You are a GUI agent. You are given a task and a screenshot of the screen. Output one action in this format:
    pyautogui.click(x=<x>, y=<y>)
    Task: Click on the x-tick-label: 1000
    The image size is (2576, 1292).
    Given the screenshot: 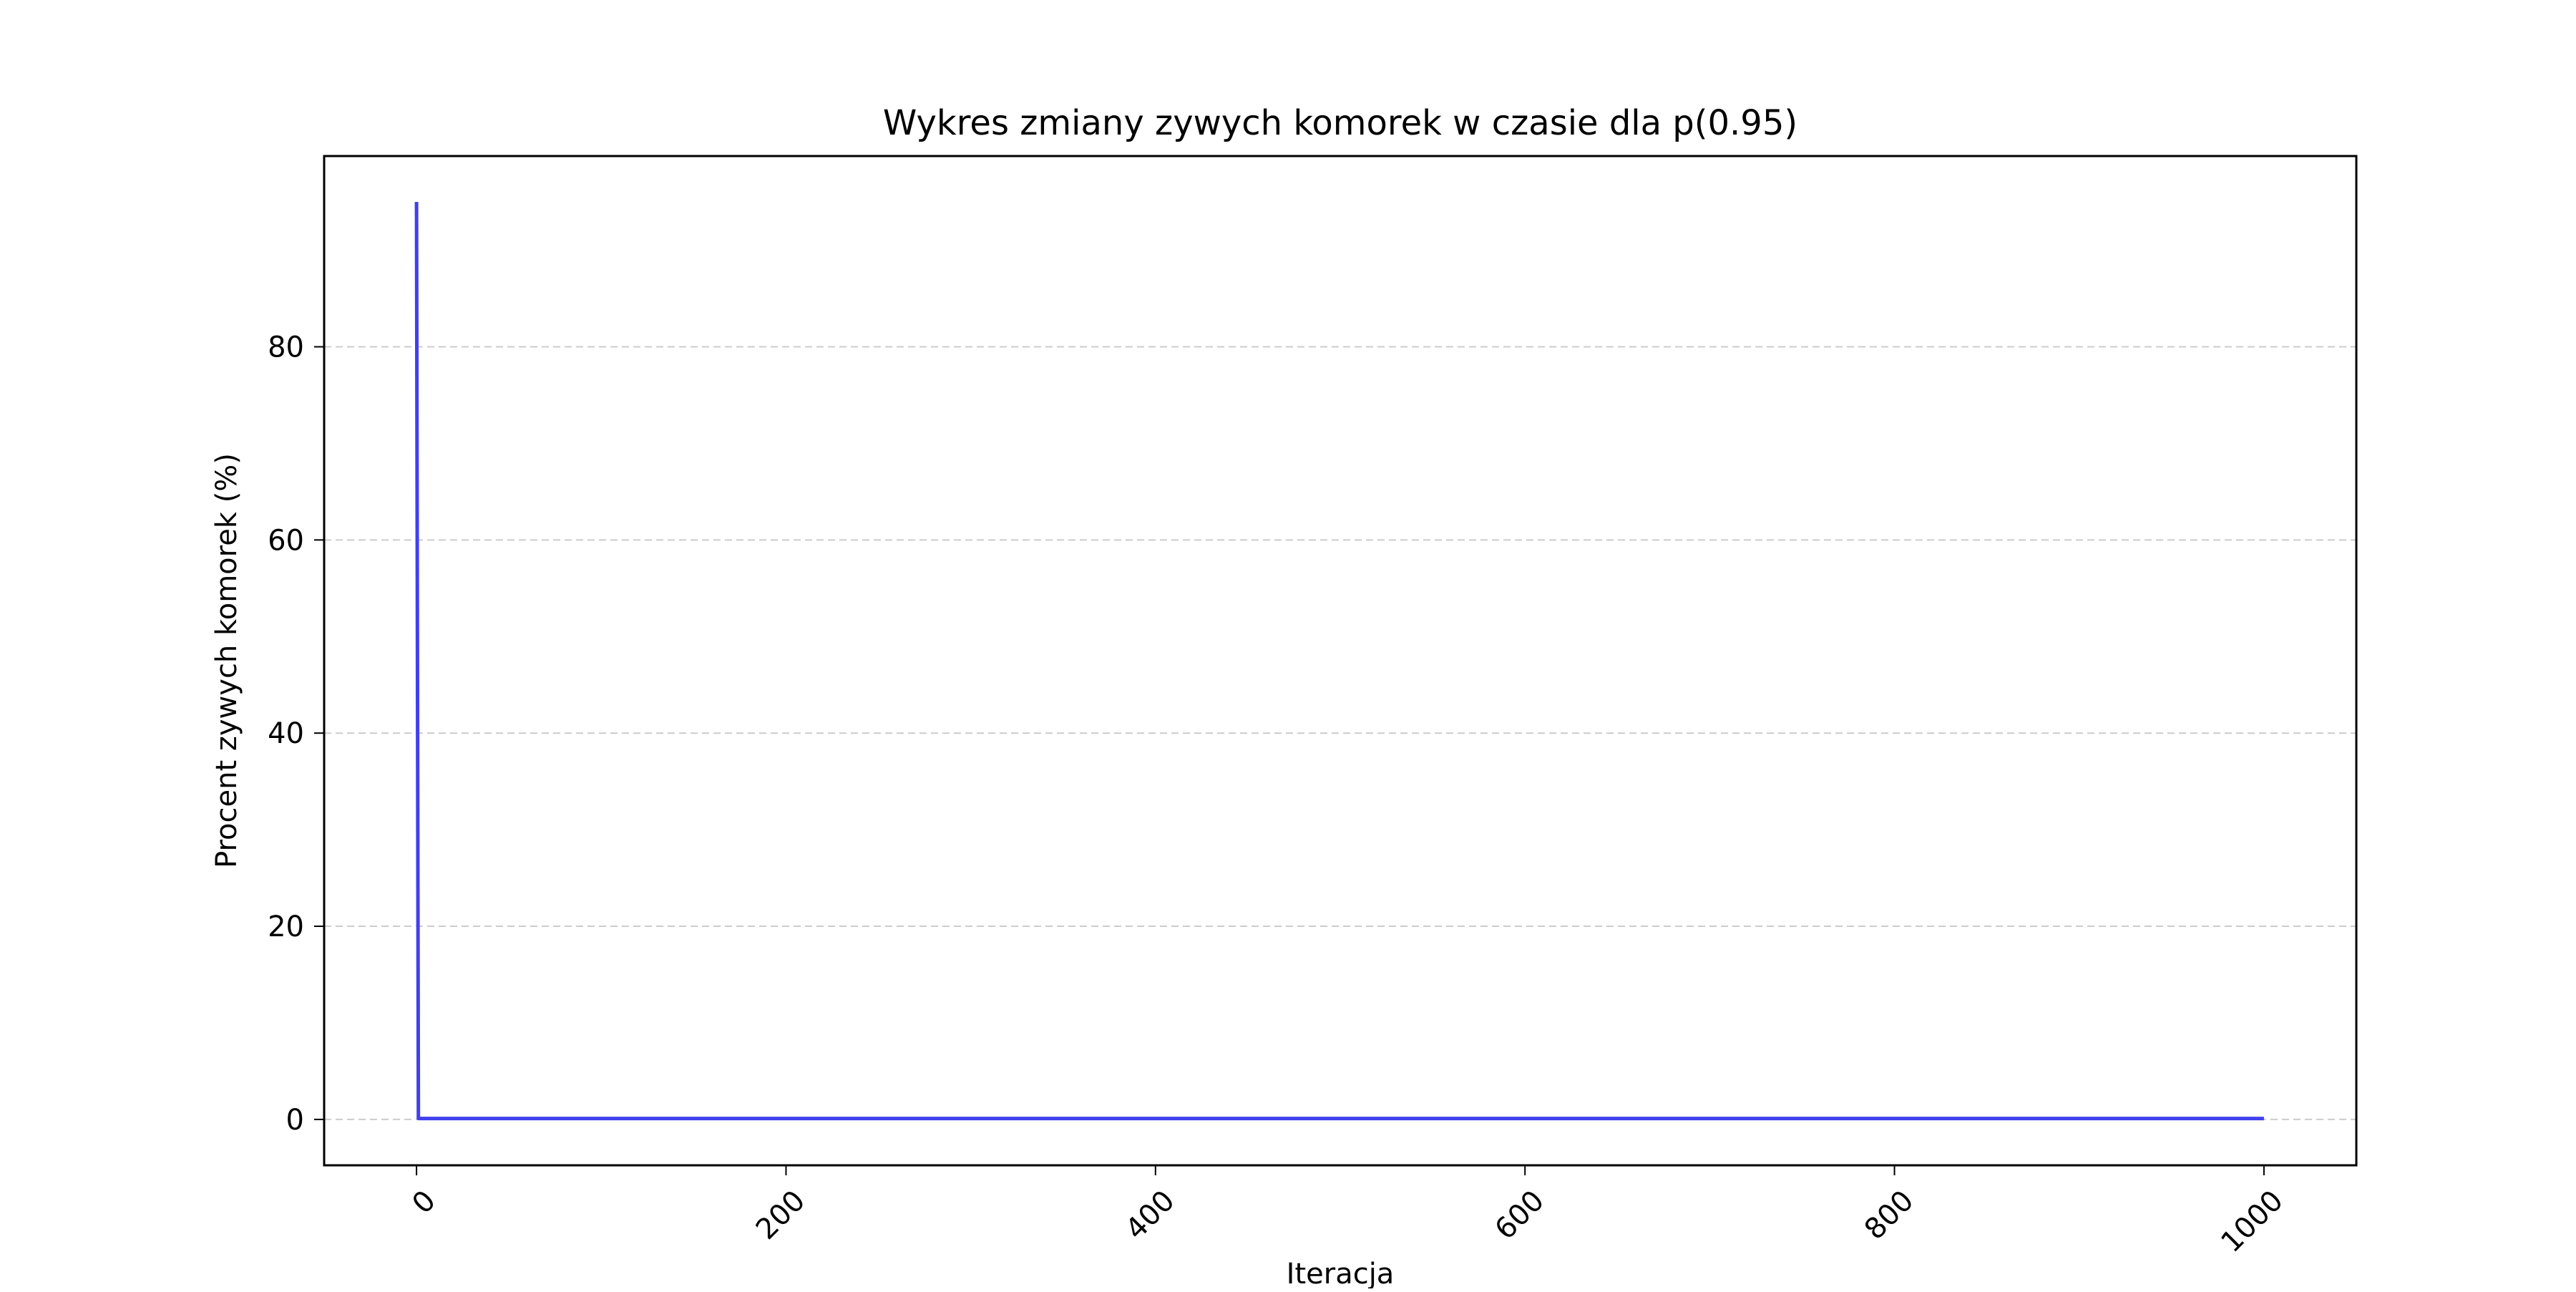 What is the action you would take?
    pyautogui.click(x=2252, y=1221)
    